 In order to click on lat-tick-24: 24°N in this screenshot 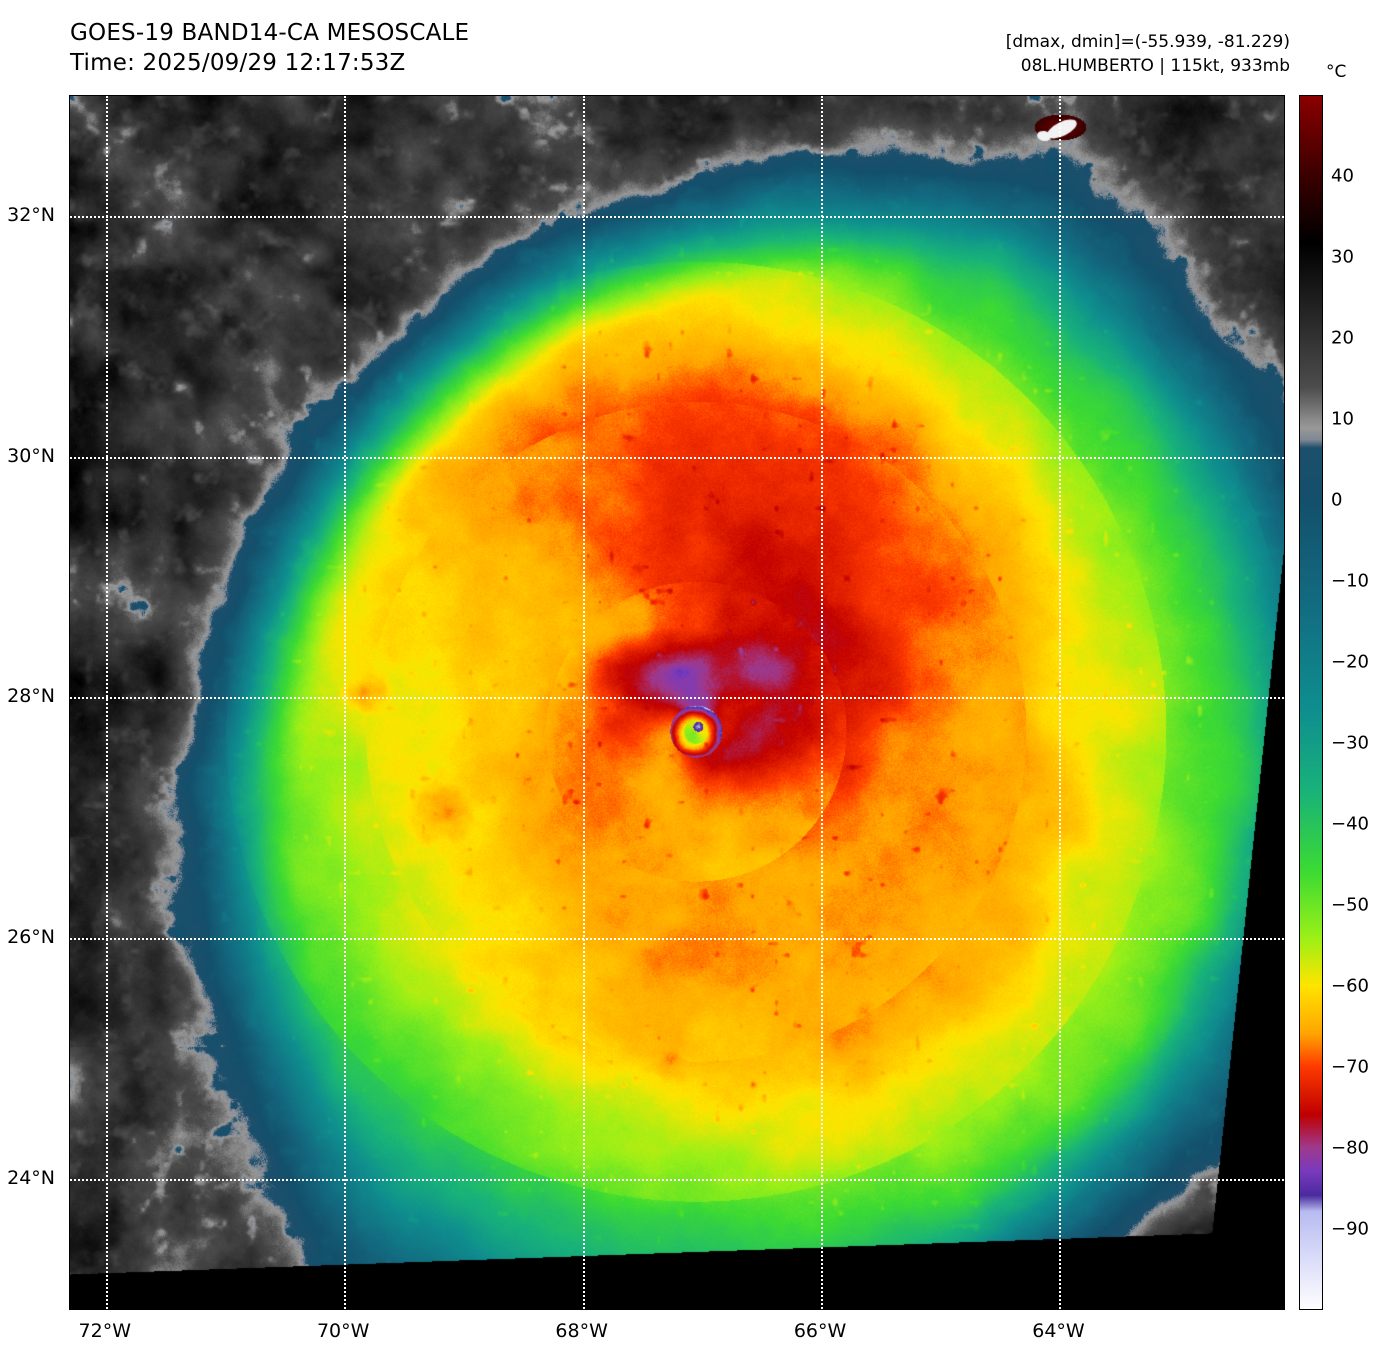, I will do `click(31, 1177)`.